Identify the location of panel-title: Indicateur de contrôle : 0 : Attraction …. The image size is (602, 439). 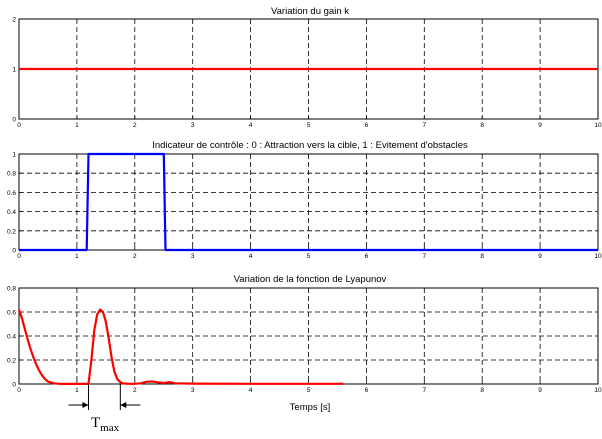
(310, 145).